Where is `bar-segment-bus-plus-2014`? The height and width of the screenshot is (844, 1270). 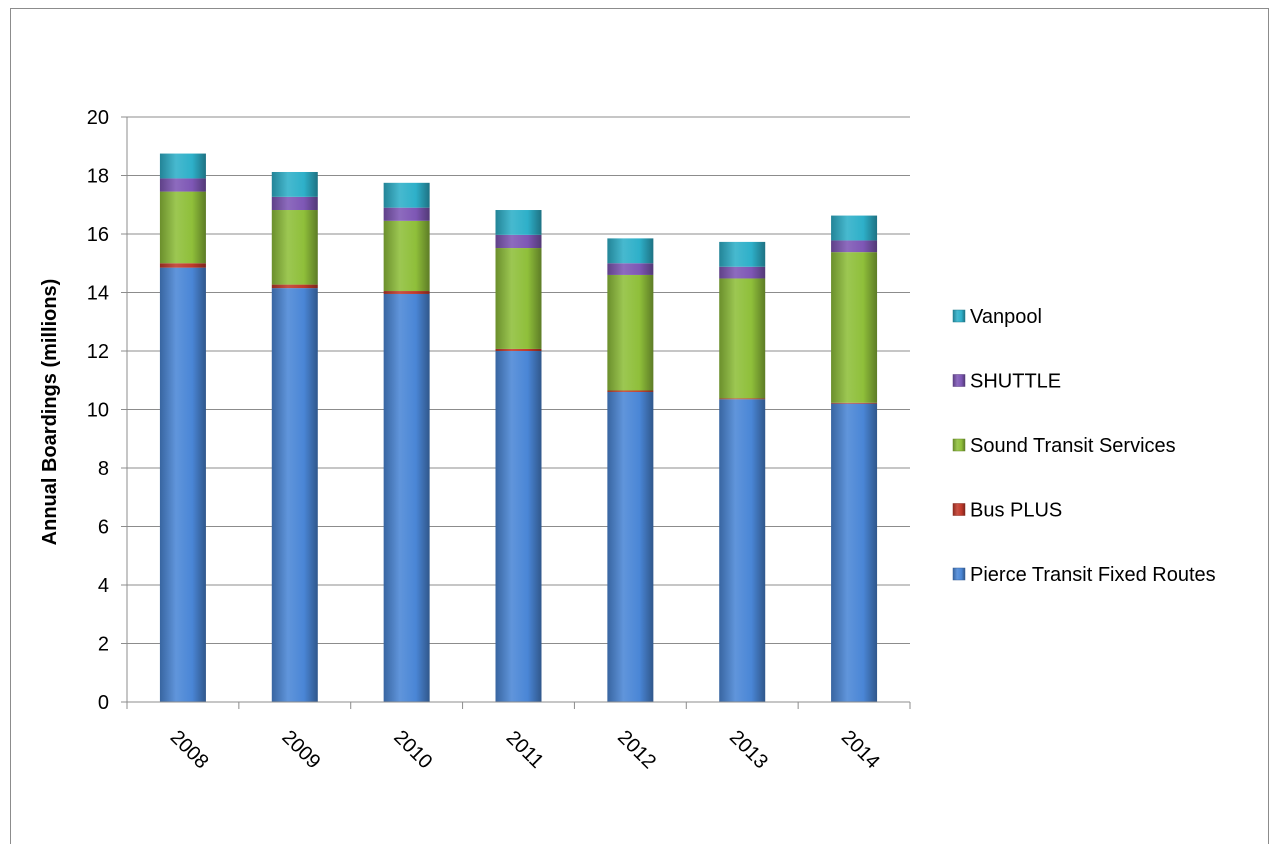
bar-segment-bus-plus-2014 is located at coordinates (854, 403).